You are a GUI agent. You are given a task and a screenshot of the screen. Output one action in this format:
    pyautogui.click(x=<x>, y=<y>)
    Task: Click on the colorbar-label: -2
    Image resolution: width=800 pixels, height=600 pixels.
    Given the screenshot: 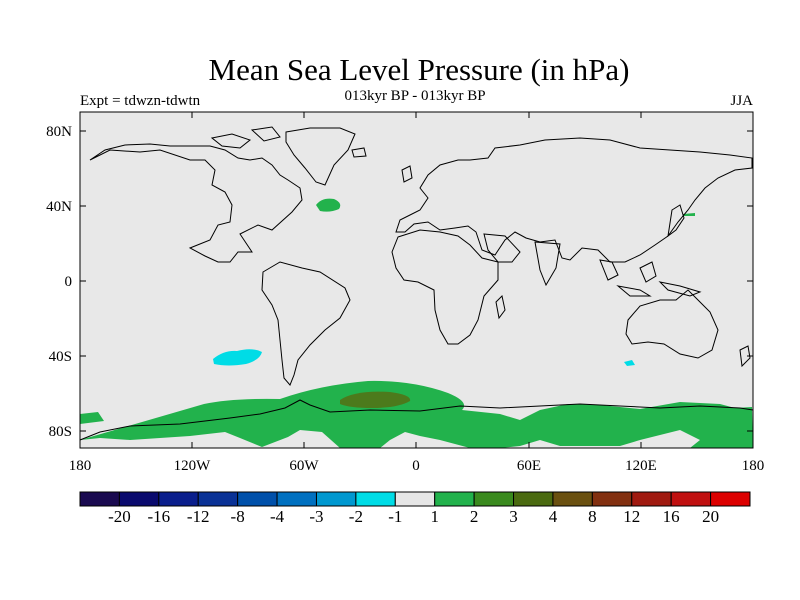 What is the action you would take?
    pyautogui.click(x=356, y=516)
    